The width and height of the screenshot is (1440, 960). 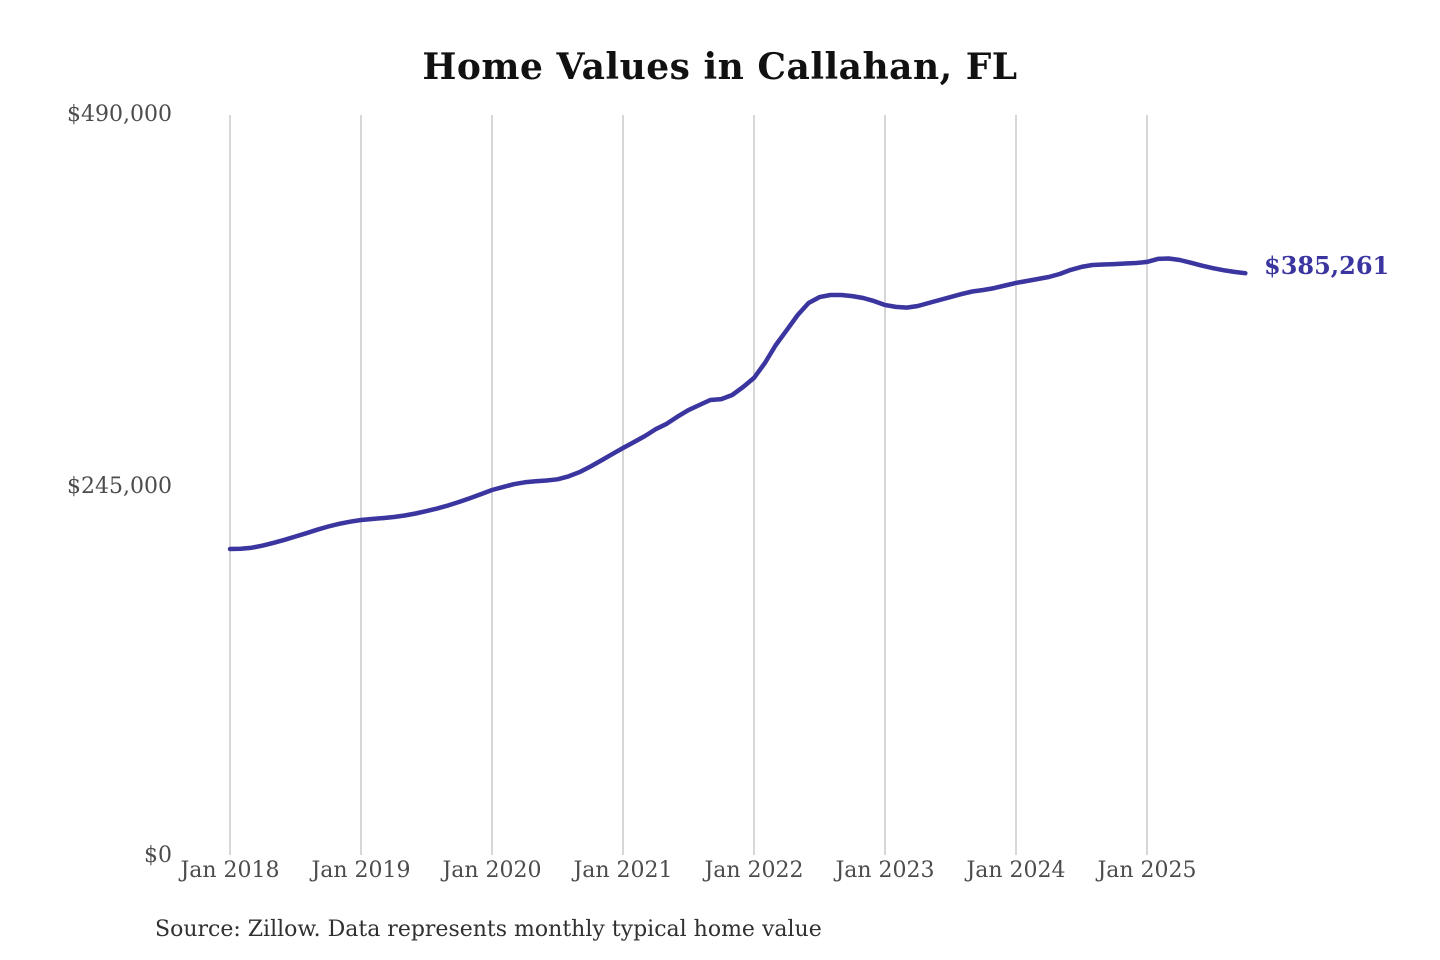 What do you see at coordinates (119, 486) in the screenshot?
I see `y-axis-tick-label: $245,000` at bounding box center [119, 486].